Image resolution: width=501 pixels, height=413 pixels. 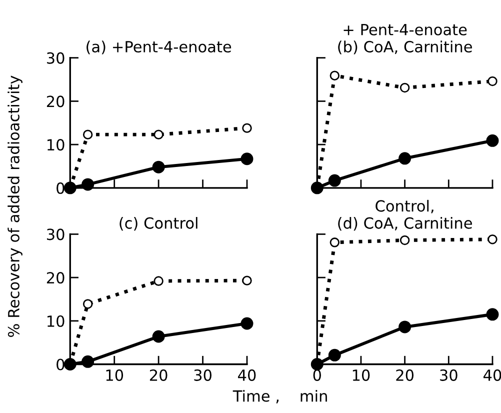 I want to click on x-tick-label: 0, so click(x=317, y=375).